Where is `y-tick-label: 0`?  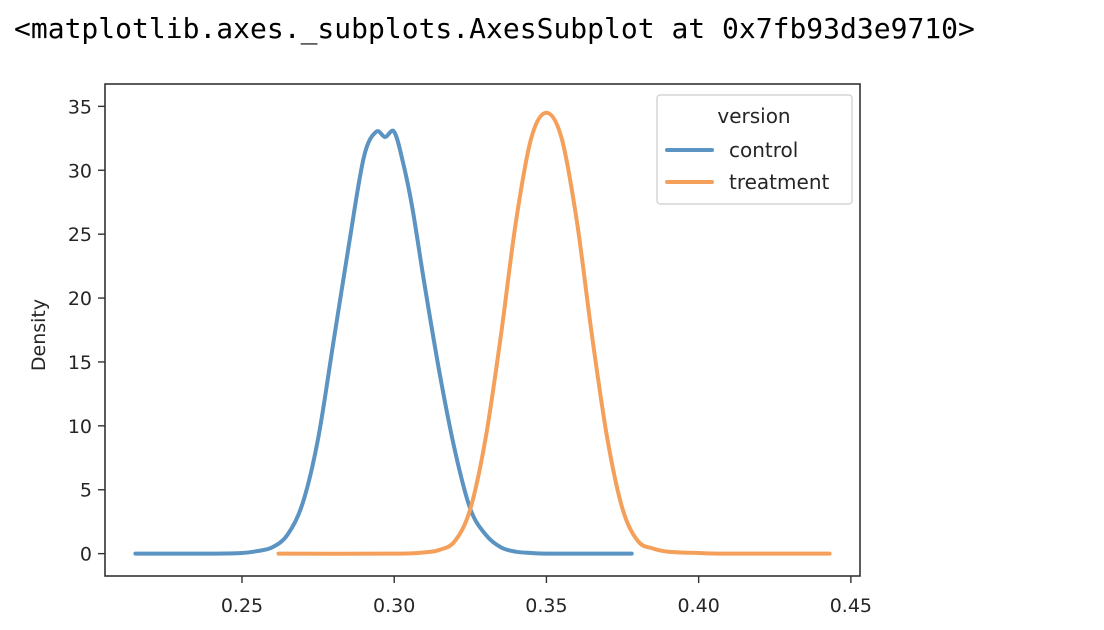 y-tick-label: 0 is located at coordinates (86, 555).